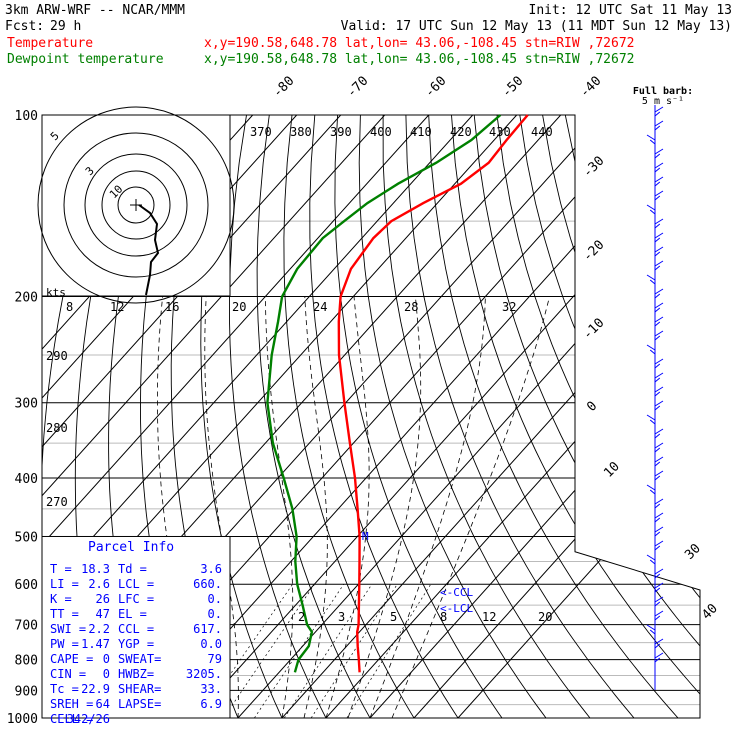  Describe the element at coordinates (61, 569) in the screenshot. I see `parcel-info-key: T =` at that location.